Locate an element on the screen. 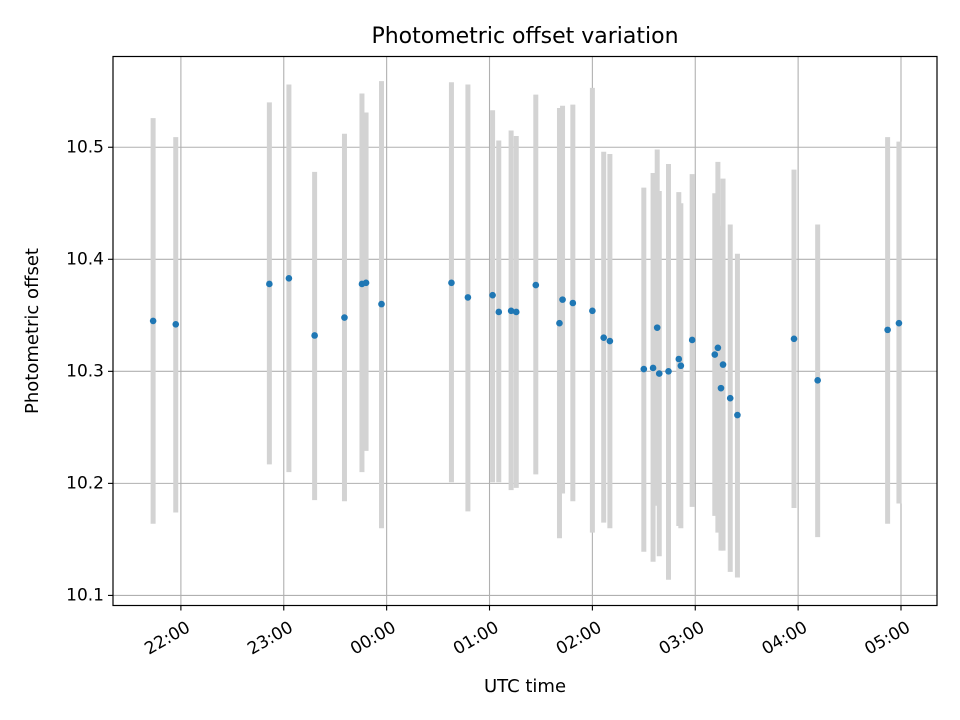 This screenshot has height=720, width=960. y-tick-label: 10.2 is located at coordinates (85, 483).